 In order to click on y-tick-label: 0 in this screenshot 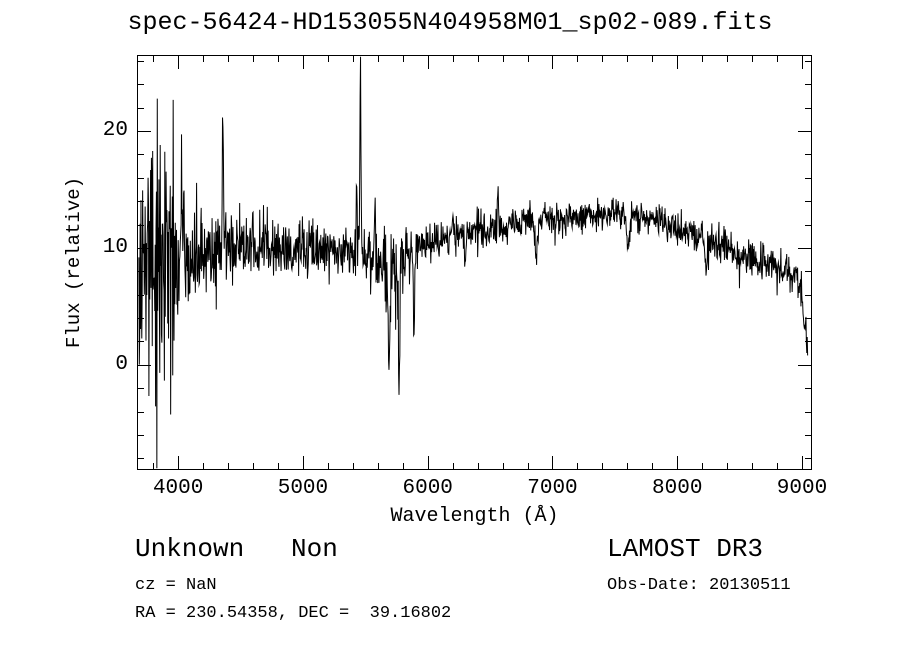, I will do `click(121, 364)`.